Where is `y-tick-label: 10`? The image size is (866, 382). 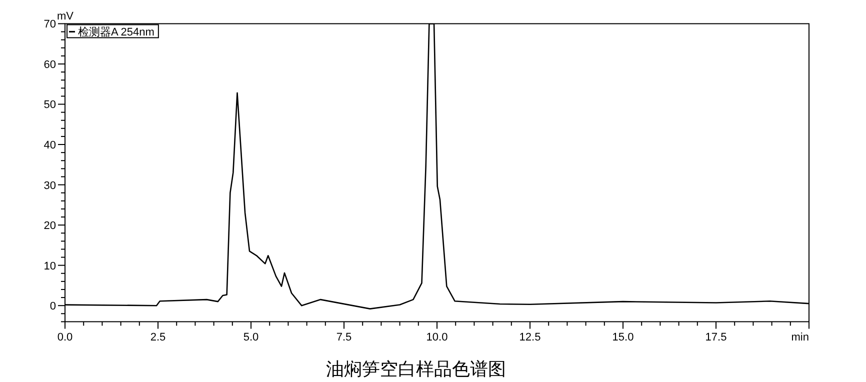 y-tick-label: 10 is located at coordinates (50, 266).